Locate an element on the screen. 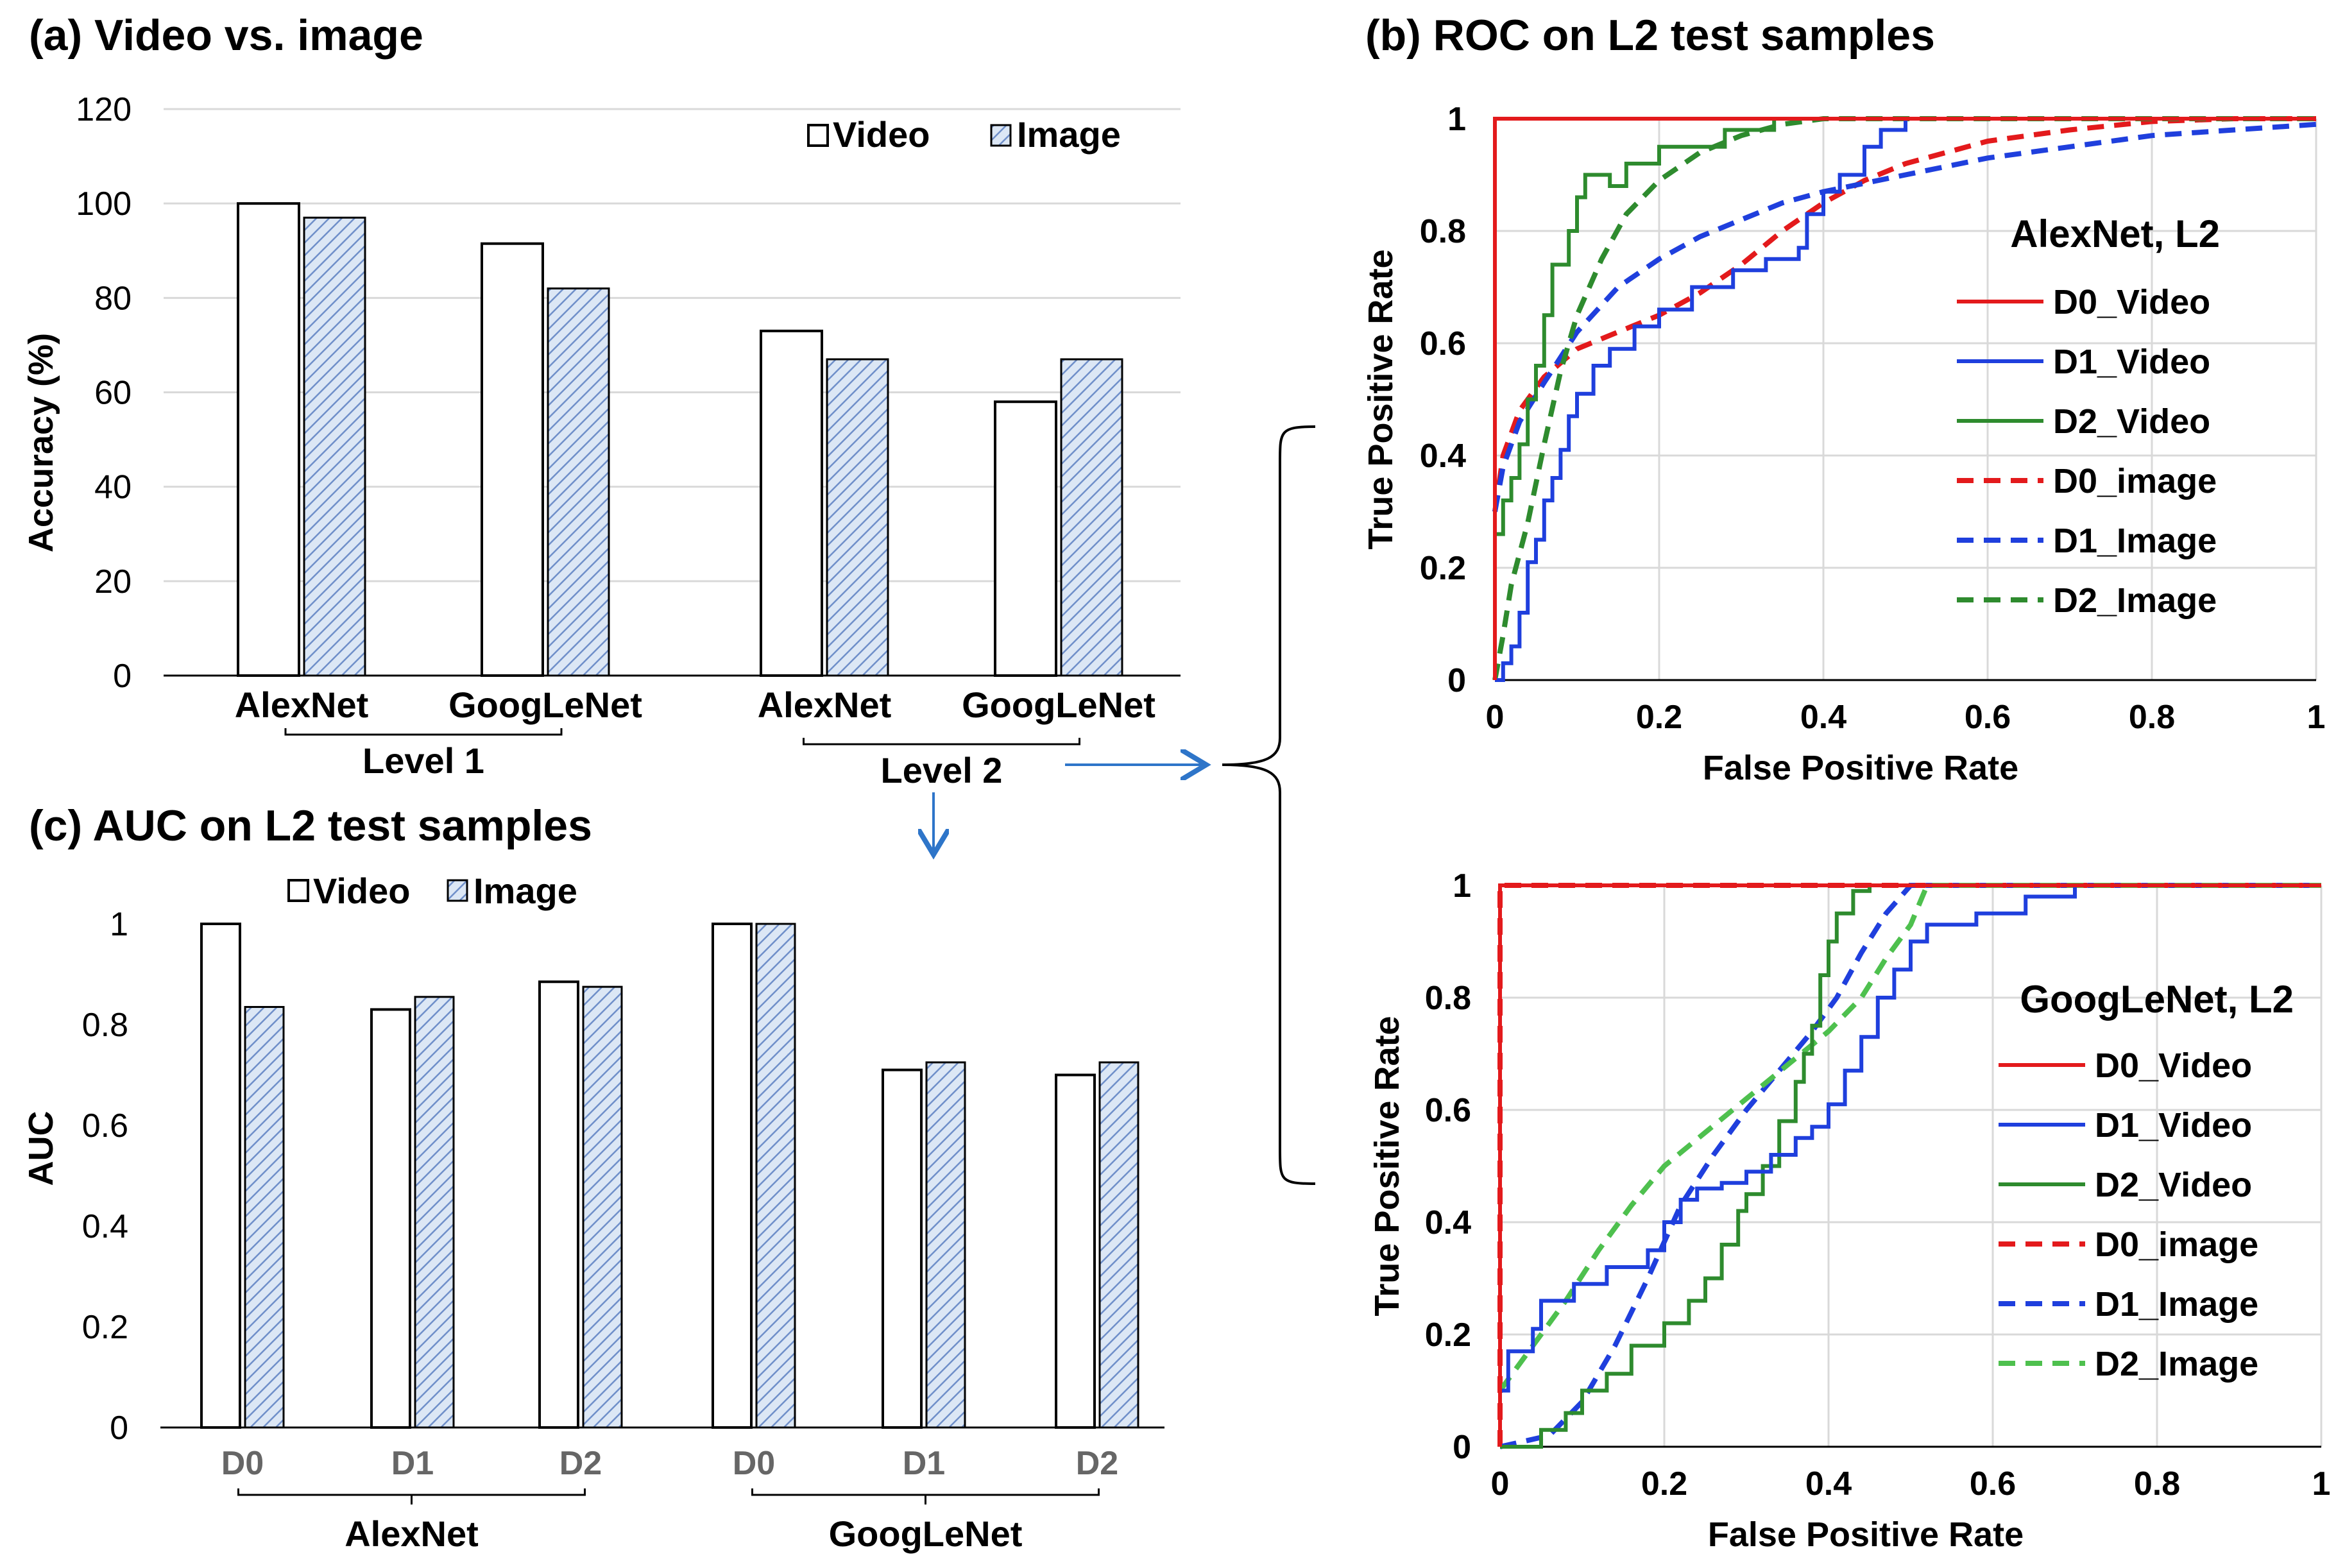 This screenshot has width=2345, height=1568. y-tick-label: 0.4 is located at coordinates (1443, 456).